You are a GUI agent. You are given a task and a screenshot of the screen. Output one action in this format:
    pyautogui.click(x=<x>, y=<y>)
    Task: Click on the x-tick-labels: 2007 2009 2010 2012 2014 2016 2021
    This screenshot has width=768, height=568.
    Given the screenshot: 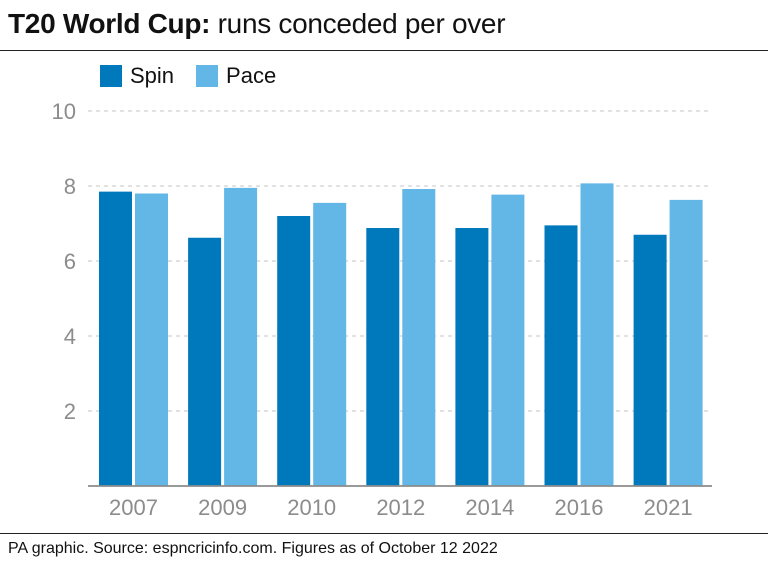 What is the action you would take?
    pyautogui.click(x=401, y=507)
    